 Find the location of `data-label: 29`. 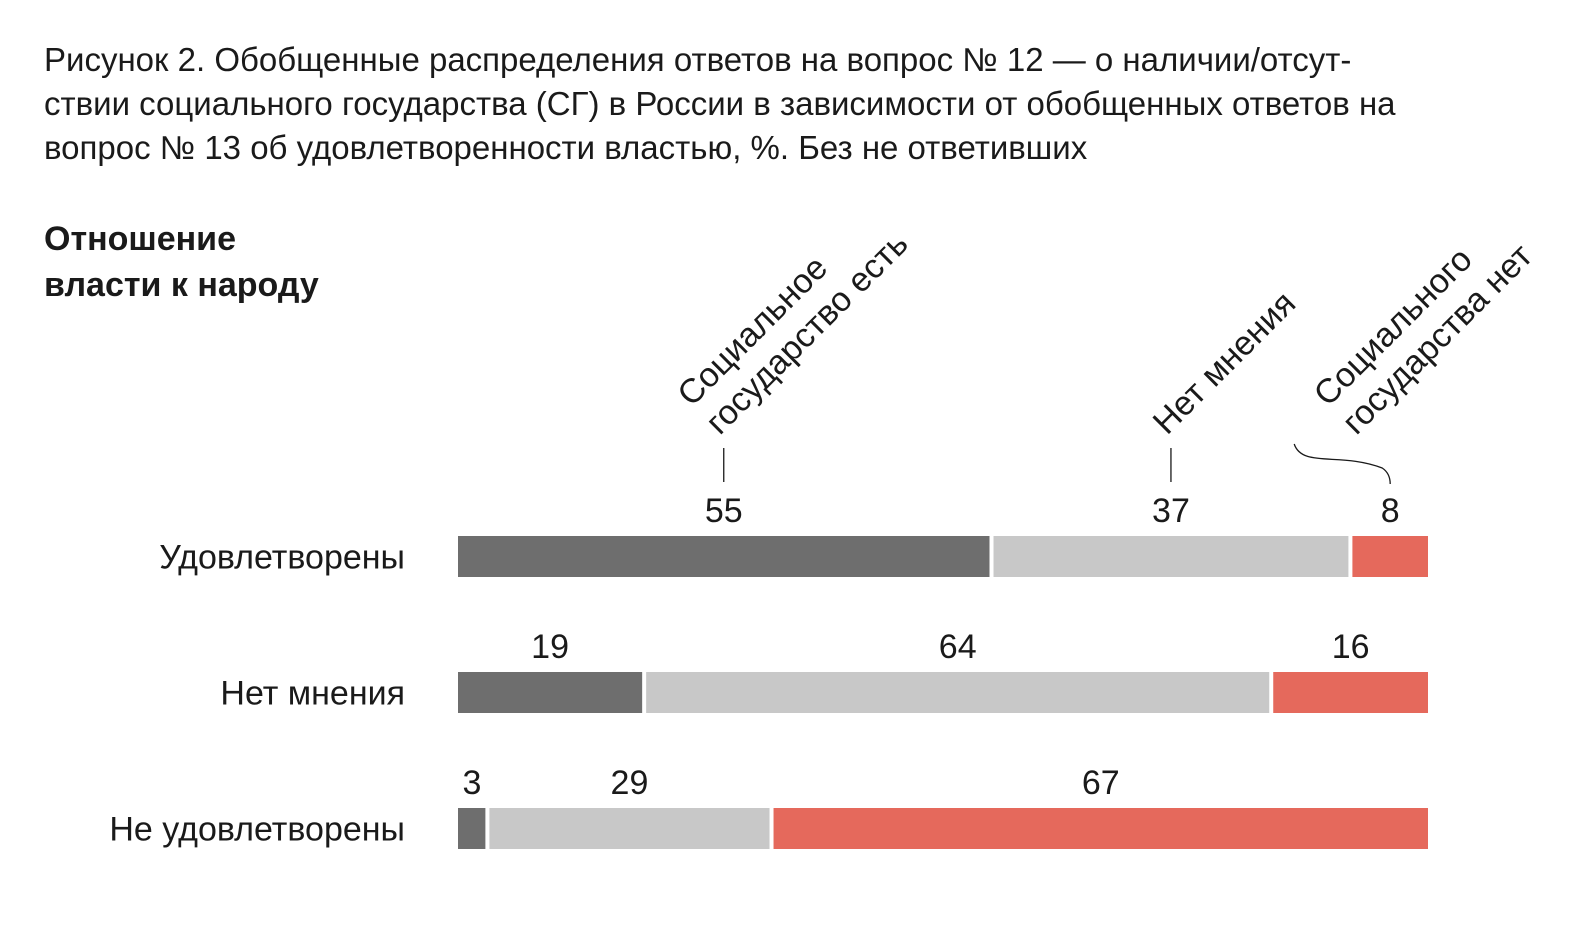

data-label: 29 is located at coordinates (630, 783).